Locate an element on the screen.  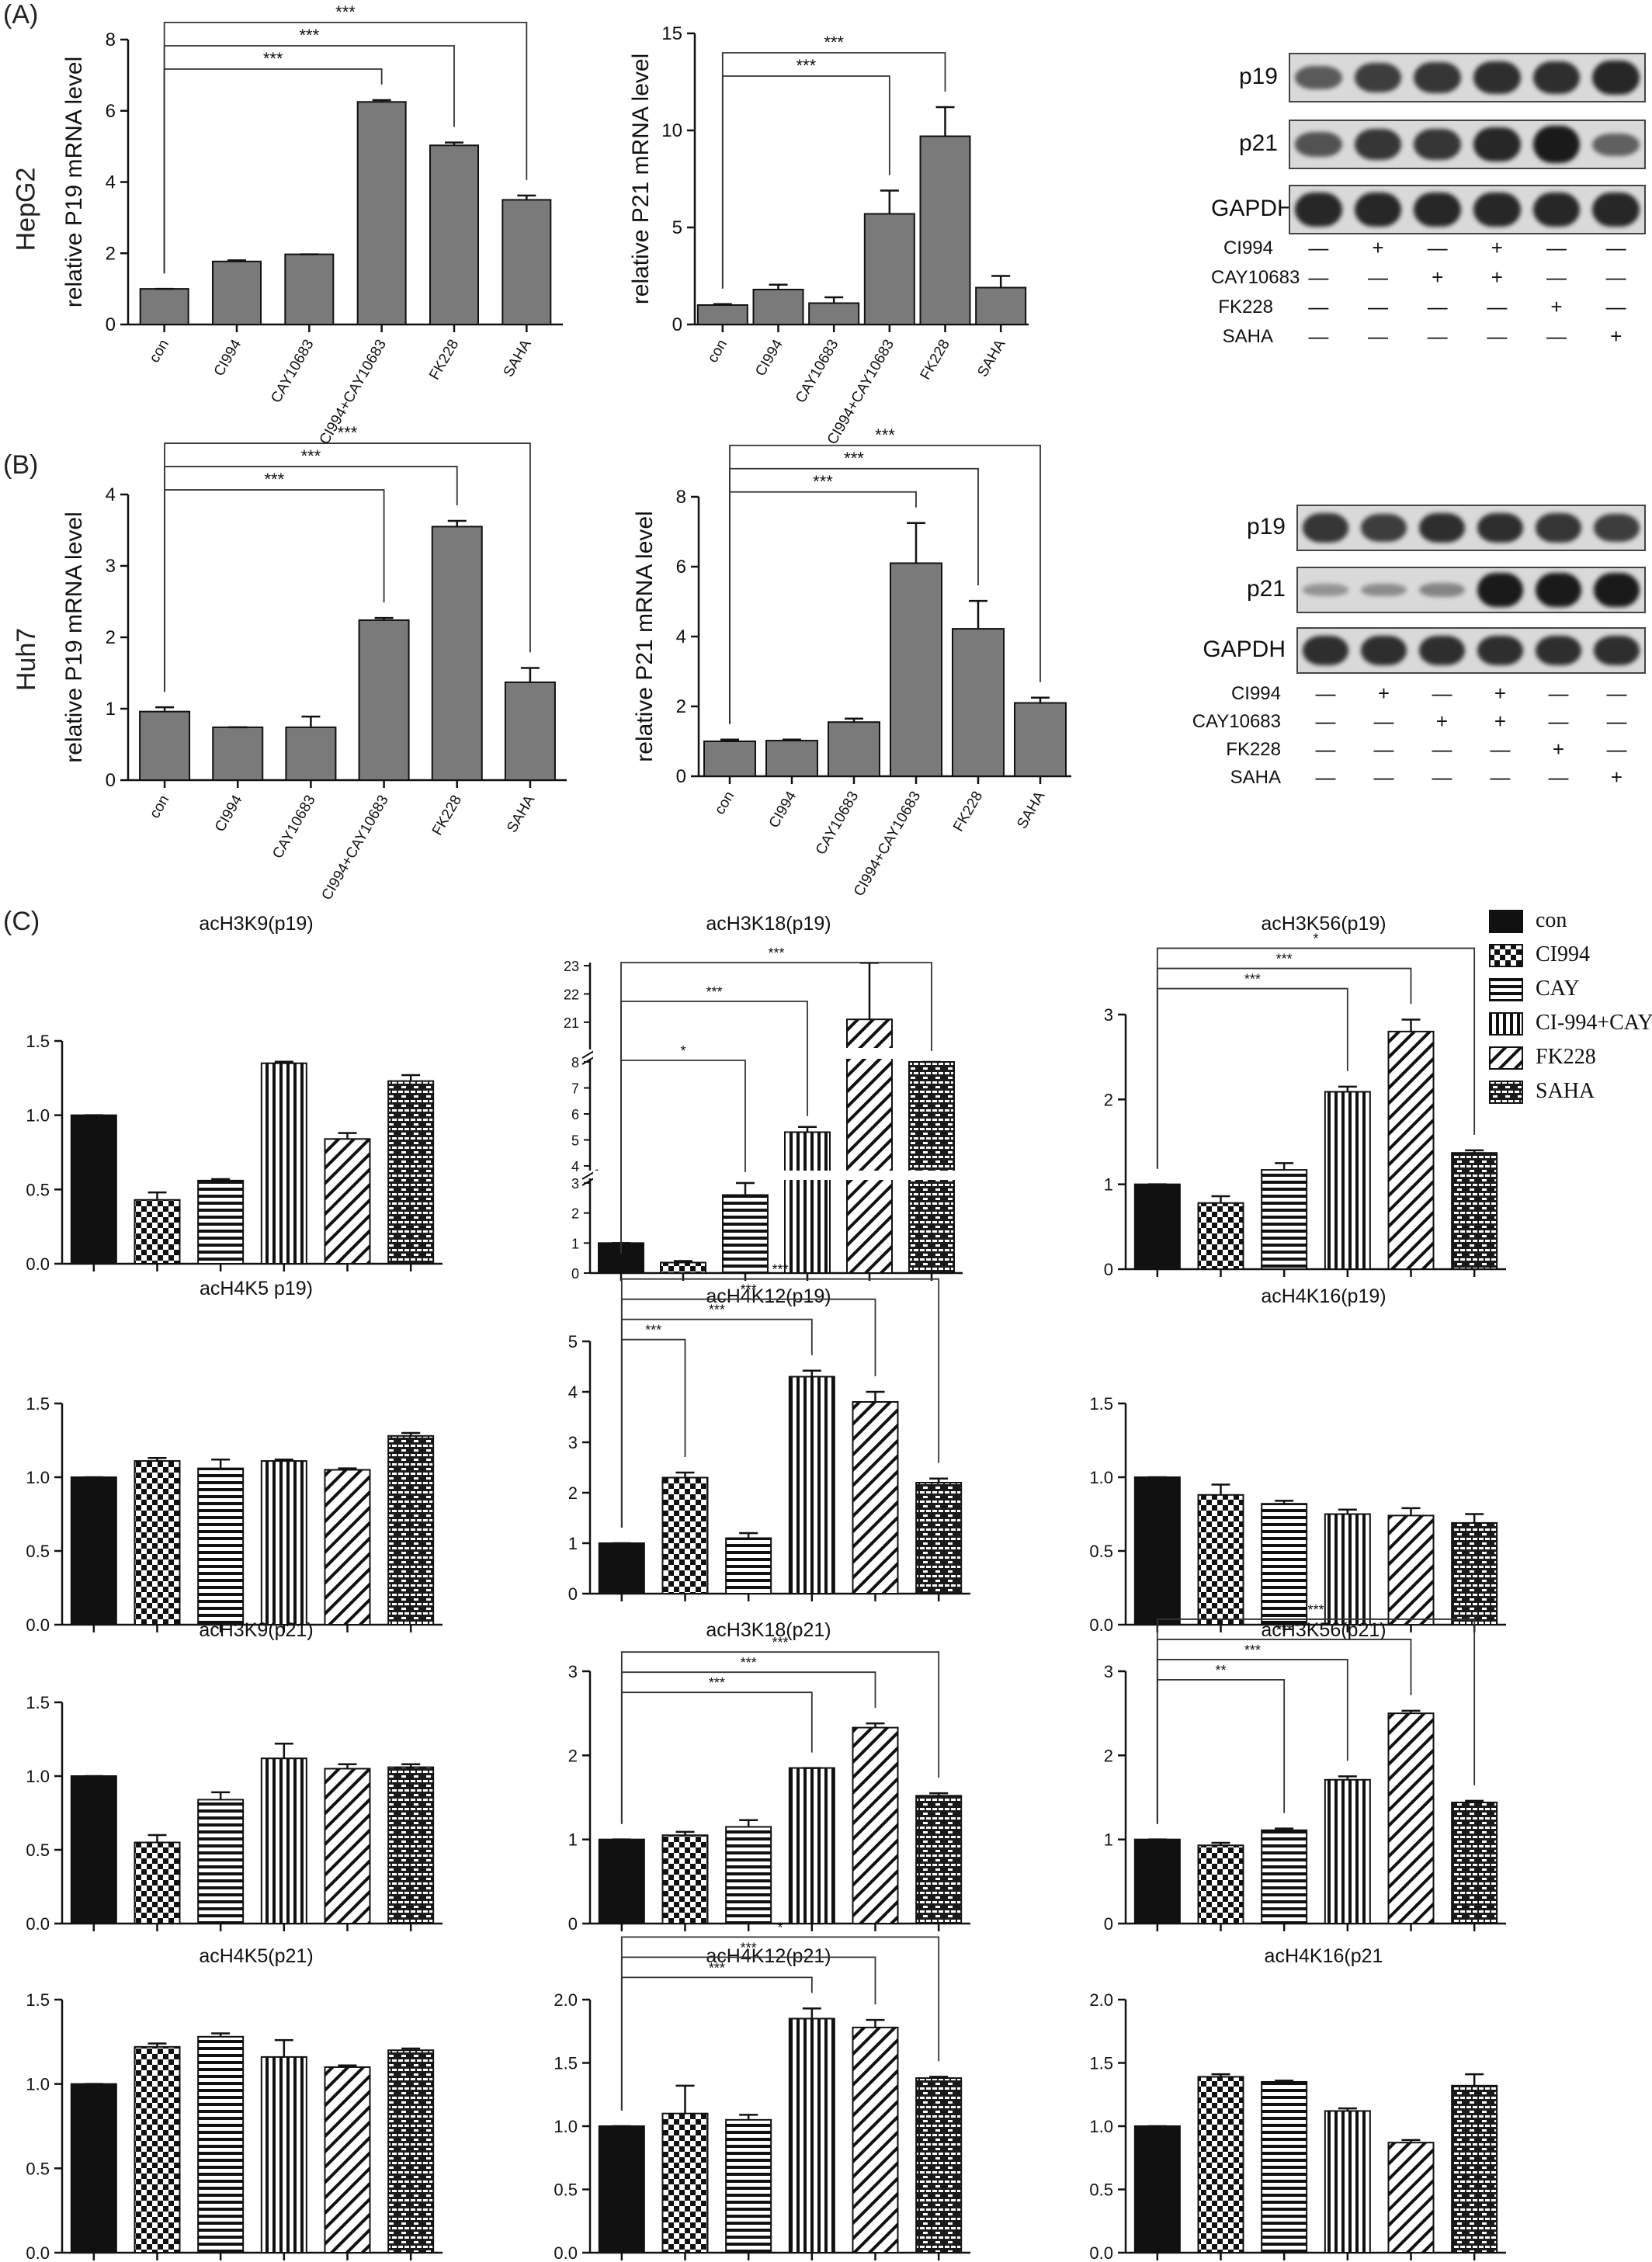
legend-swatch-fill is located at coordinates (1506, 990).